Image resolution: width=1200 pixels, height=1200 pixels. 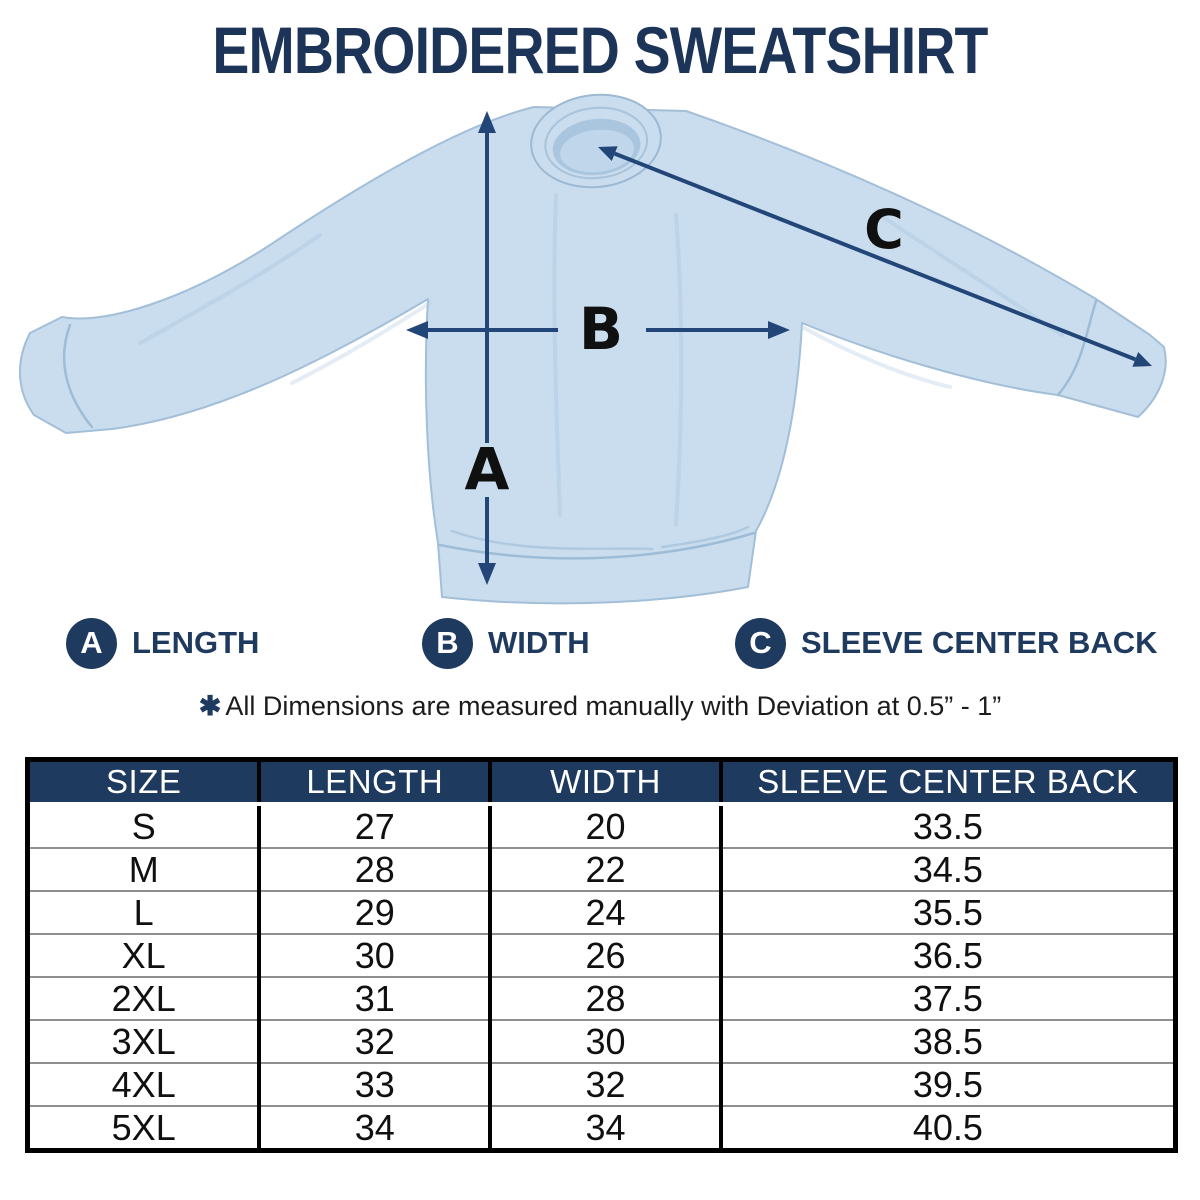 I want to click on measure-badge-c: C, so click(x=760, y=643).